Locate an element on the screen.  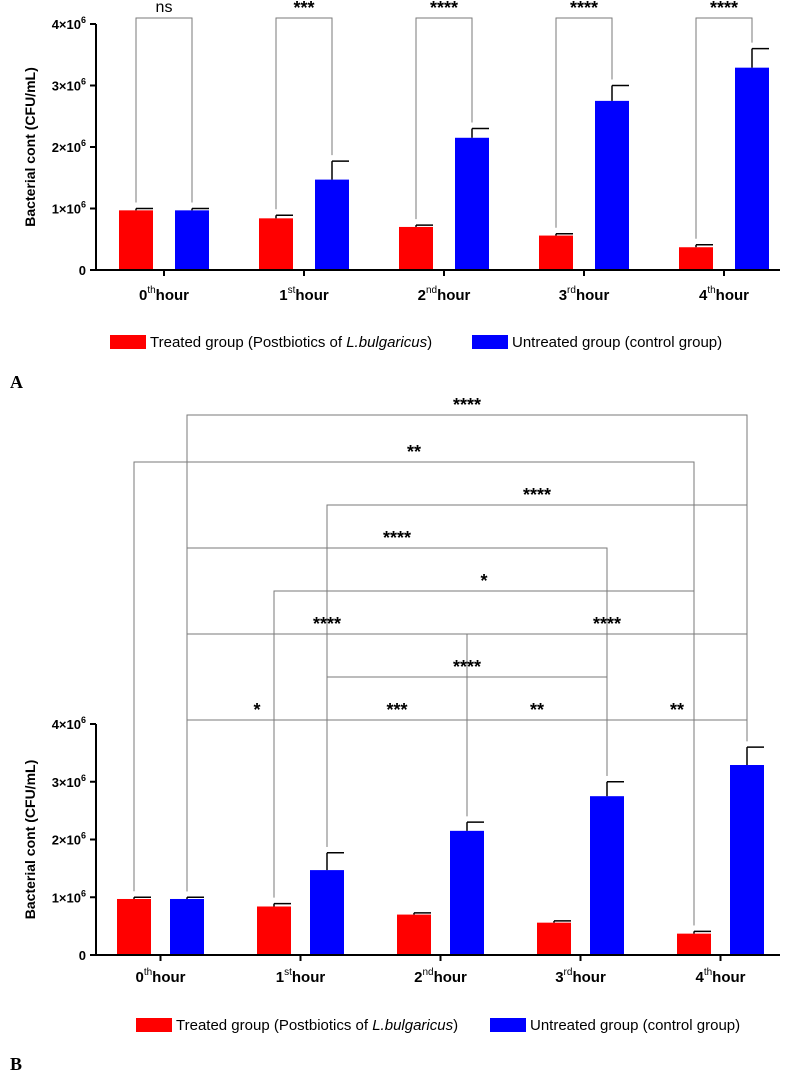
panel-label-b: B is located at coordinates (16, 1064).